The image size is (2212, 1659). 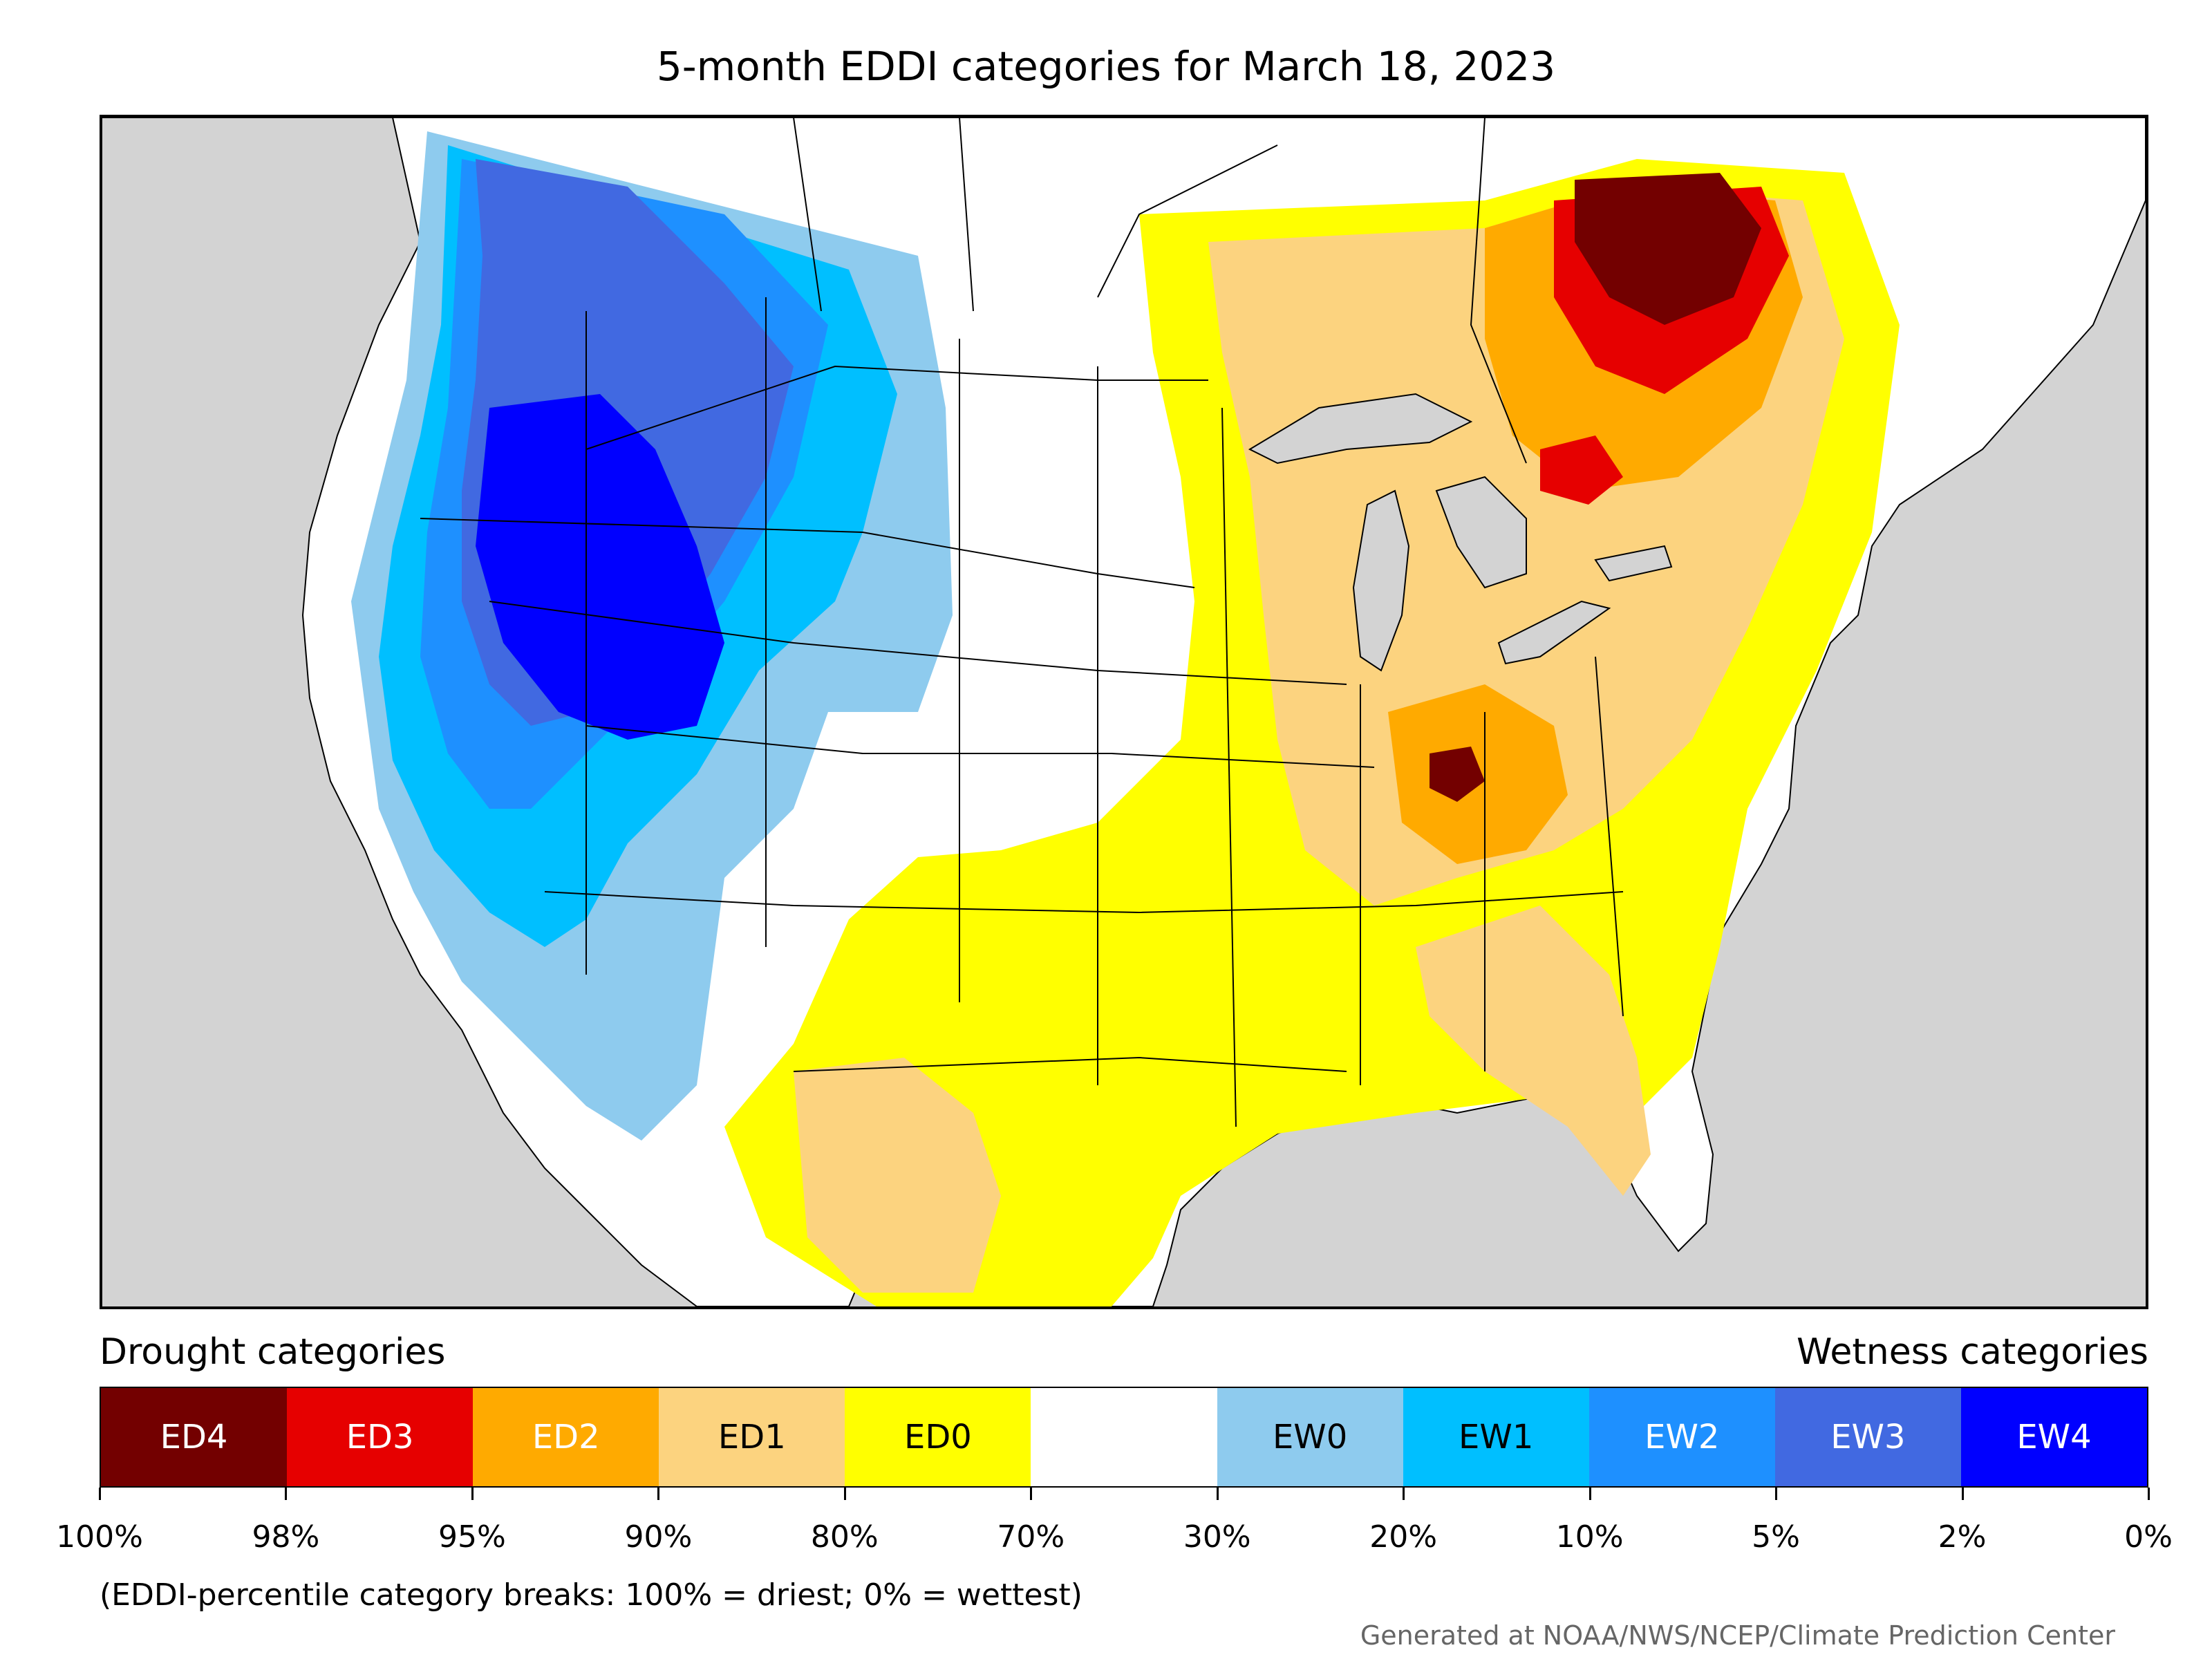 What do you see at coordinates (1633, 563) in the screenshot?
I see `lake-ontario` at bounding box center [1633, 563].